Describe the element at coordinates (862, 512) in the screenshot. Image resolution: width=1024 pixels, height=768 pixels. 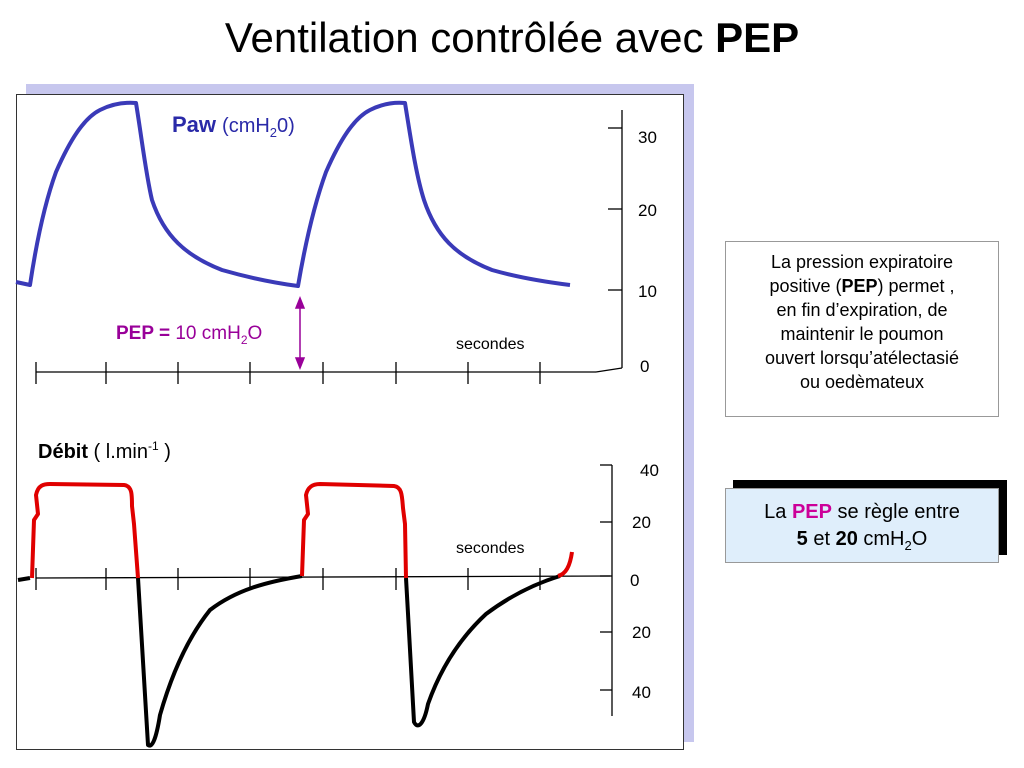
I see `pep-range-line-1: La PEP se règle entre` at that location.